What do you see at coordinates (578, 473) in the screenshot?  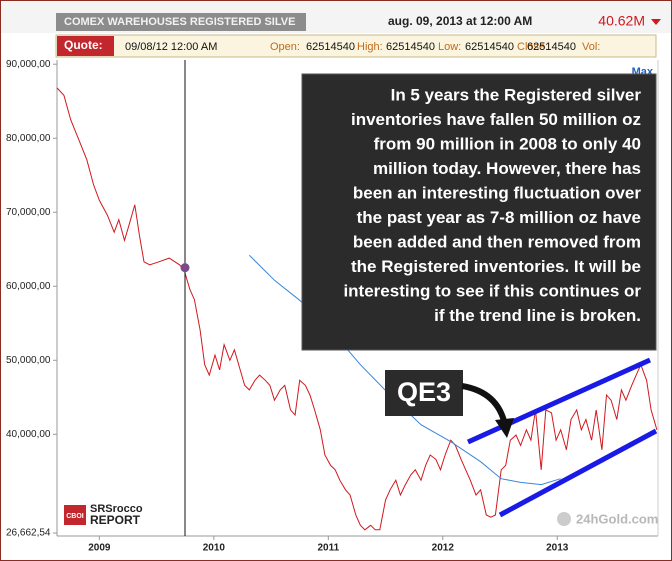 I see `trend-line-lower` at bounding box center [578, 473].